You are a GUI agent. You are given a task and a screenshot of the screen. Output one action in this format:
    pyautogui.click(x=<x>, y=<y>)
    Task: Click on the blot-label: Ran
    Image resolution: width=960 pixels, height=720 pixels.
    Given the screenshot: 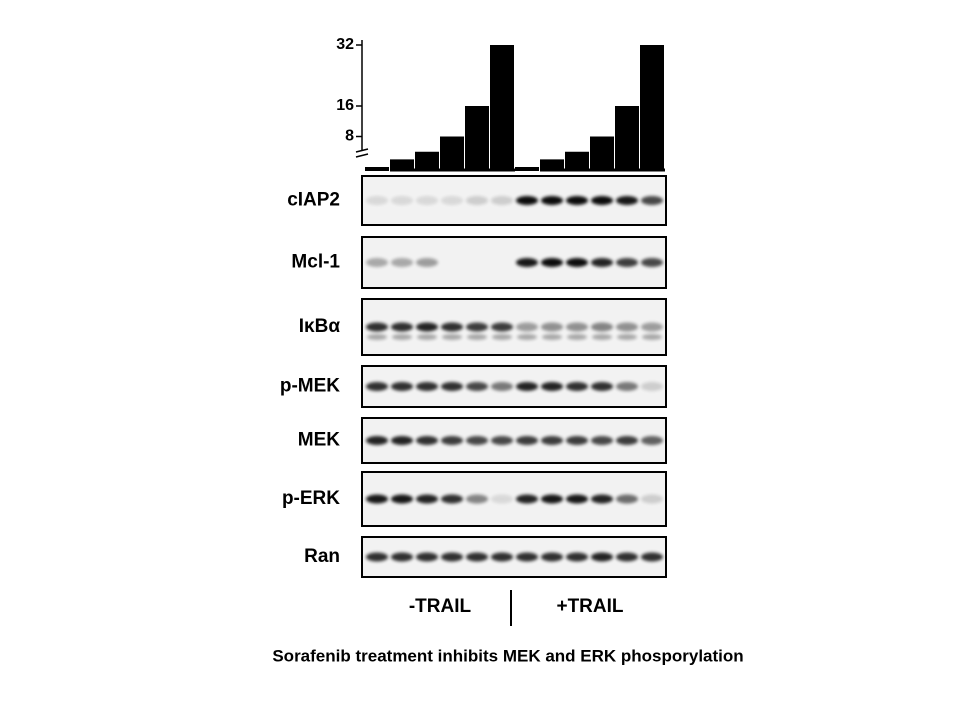 What is the action you would take?
    pyautogui.click(x=322, y=556)
    